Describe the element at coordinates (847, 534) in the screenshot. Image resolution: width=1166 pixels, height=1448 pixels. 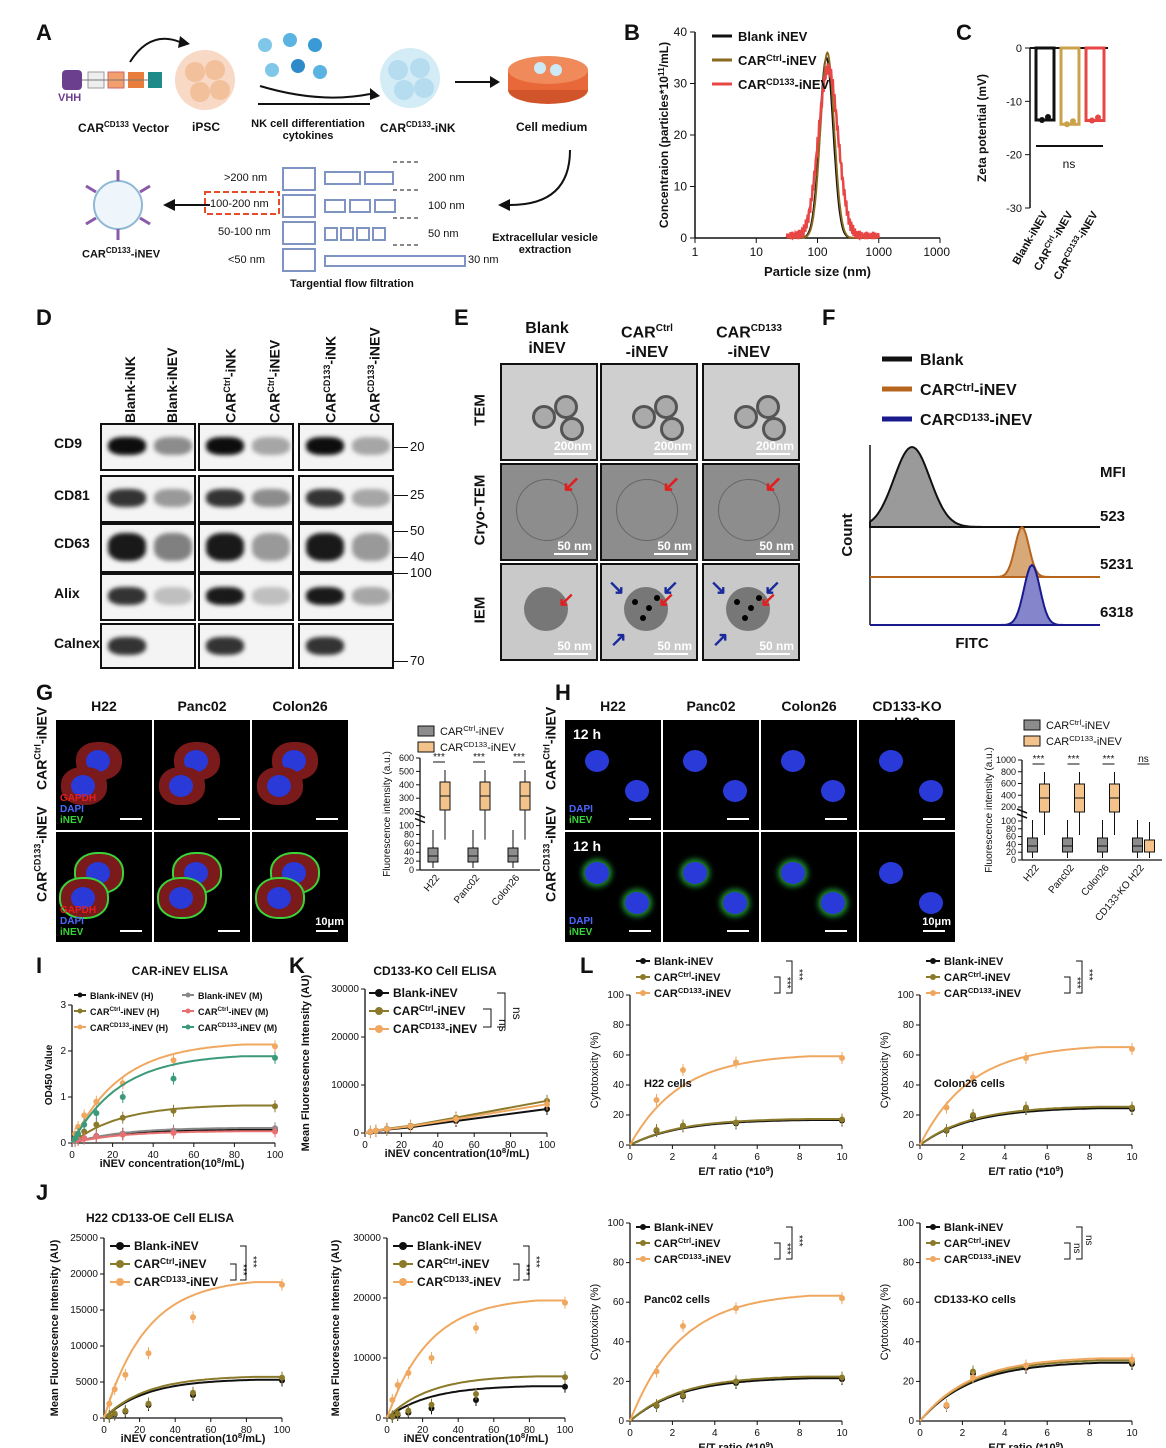
I see `y-axis-label: Count` at that location.